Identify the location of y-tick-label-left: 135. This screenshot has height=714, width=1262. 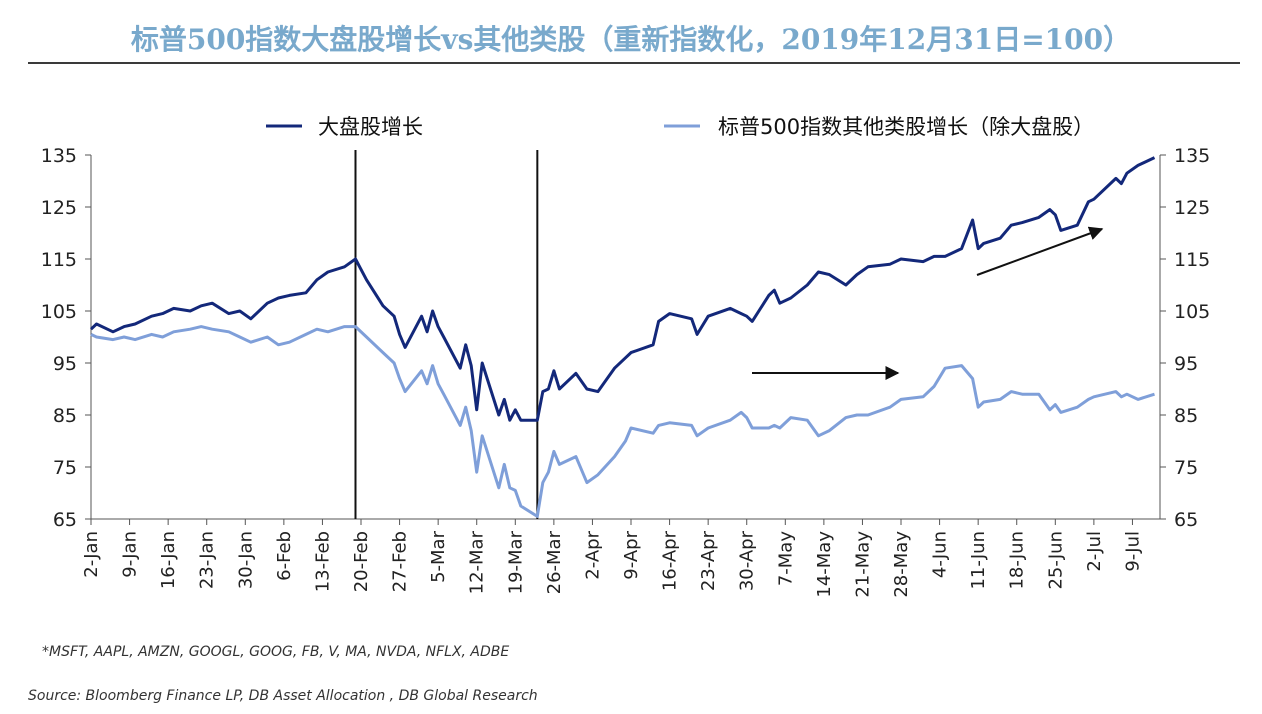
(59, 156).